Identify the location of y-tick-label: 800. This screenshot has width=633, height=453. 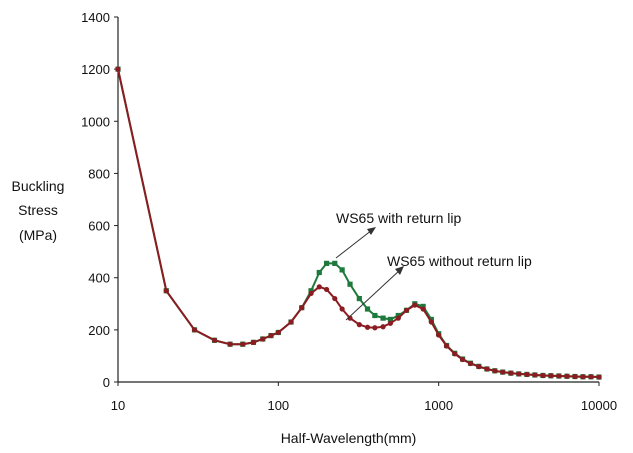
(99, 173).